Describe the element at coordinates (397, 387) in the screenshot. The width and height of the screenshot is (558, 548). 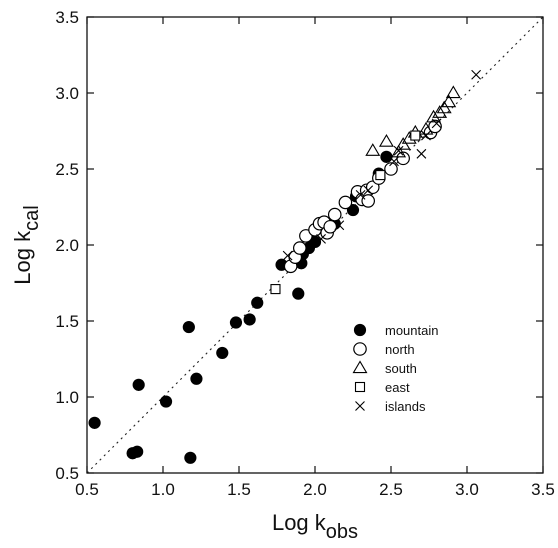
I see `legend-label-east: east` at that location.